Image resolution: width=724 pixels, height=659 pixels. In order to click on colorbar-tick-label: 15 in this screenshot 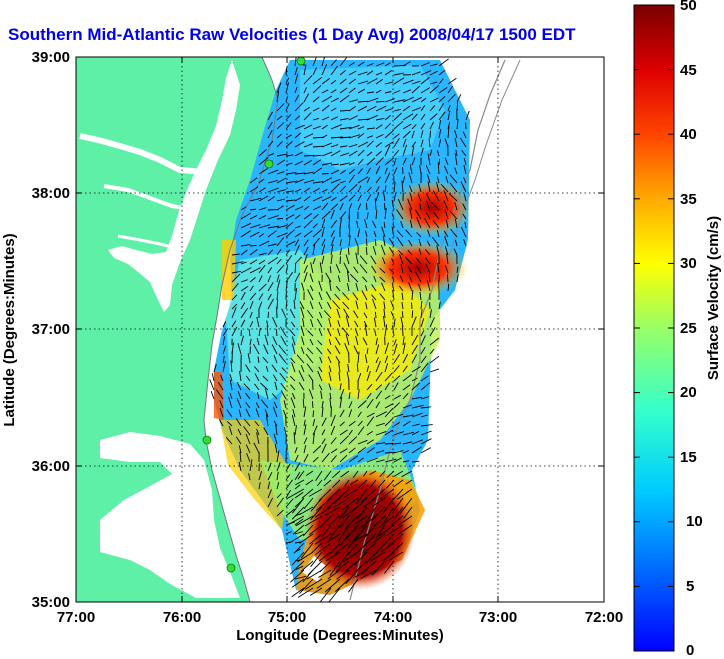, I will do `click(688, 457)`.